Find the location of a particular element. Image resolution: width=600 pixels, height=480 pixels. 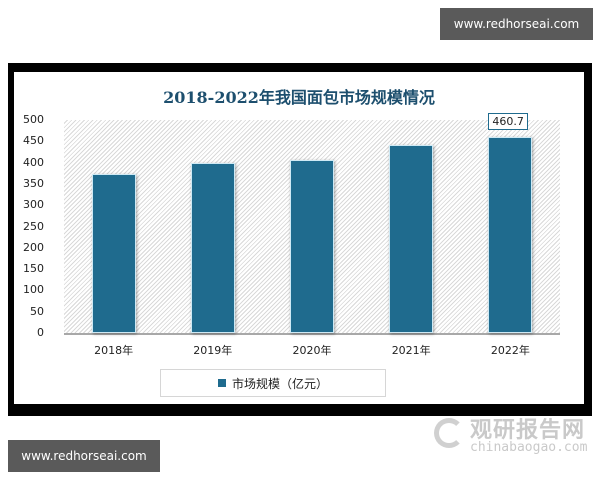

data-label: 460.7 is located at coordinates (508, 121).